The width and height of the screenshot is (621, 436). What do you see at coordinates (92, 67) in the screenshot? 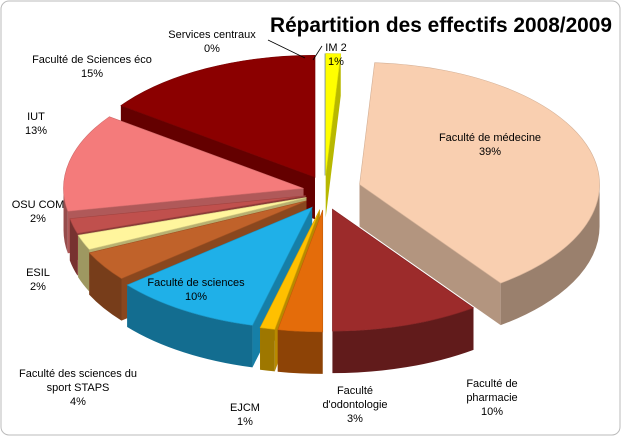
I see `slice-label: Faculté de Sciences éco 15%` at bounding box center [92, 67].